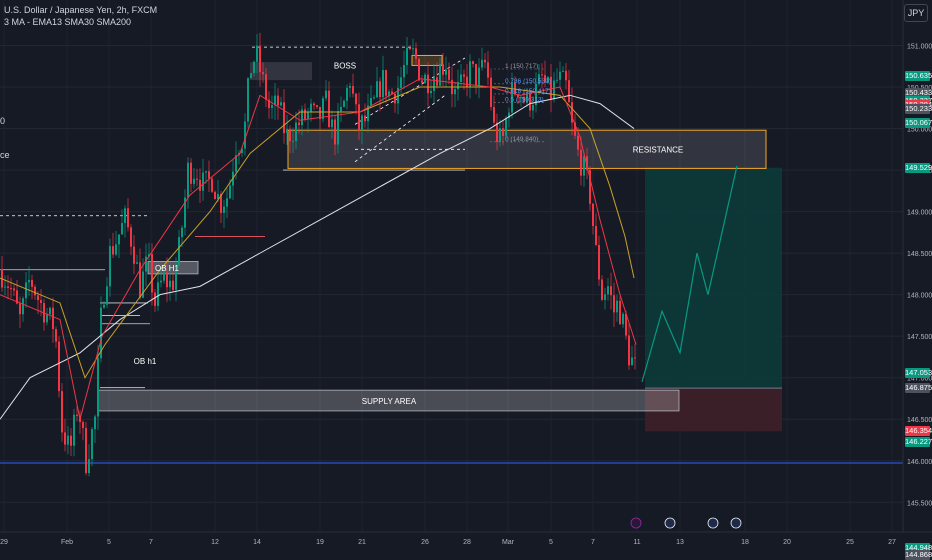 The width and height of the screenshot is (932, 560). Describe the element at coordinates (918, 388) in the screenshot. I see `price-badge: 146.875` at that location.